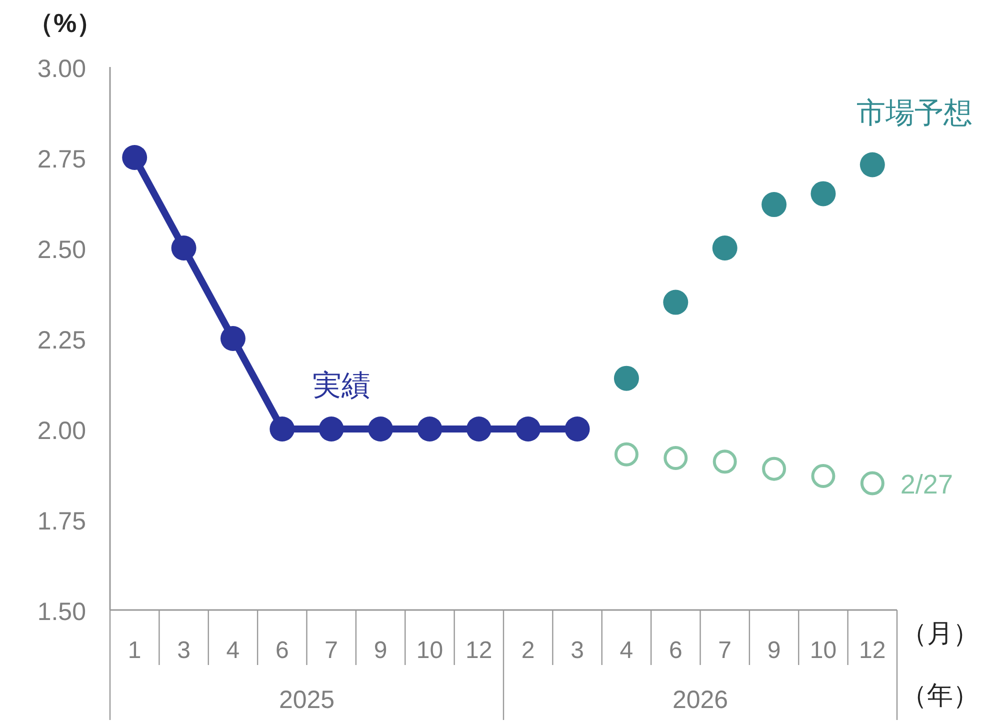 The width and height of the screenshot is (1000, 721). What do you see at coordinates (61, 340) in the screenshot?
I see `y-tick-label: 2.25` at bounding box center [61, 340].